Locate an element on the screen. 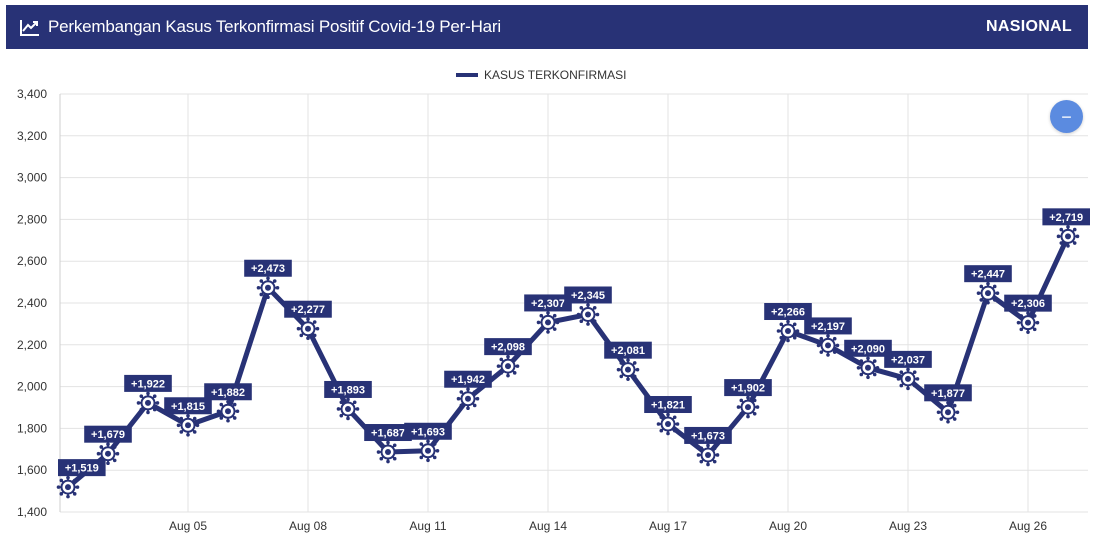 The height and width of the screenshot is (552, 1096). data-label-text: +2,037 is located at coordinates (908, 360).